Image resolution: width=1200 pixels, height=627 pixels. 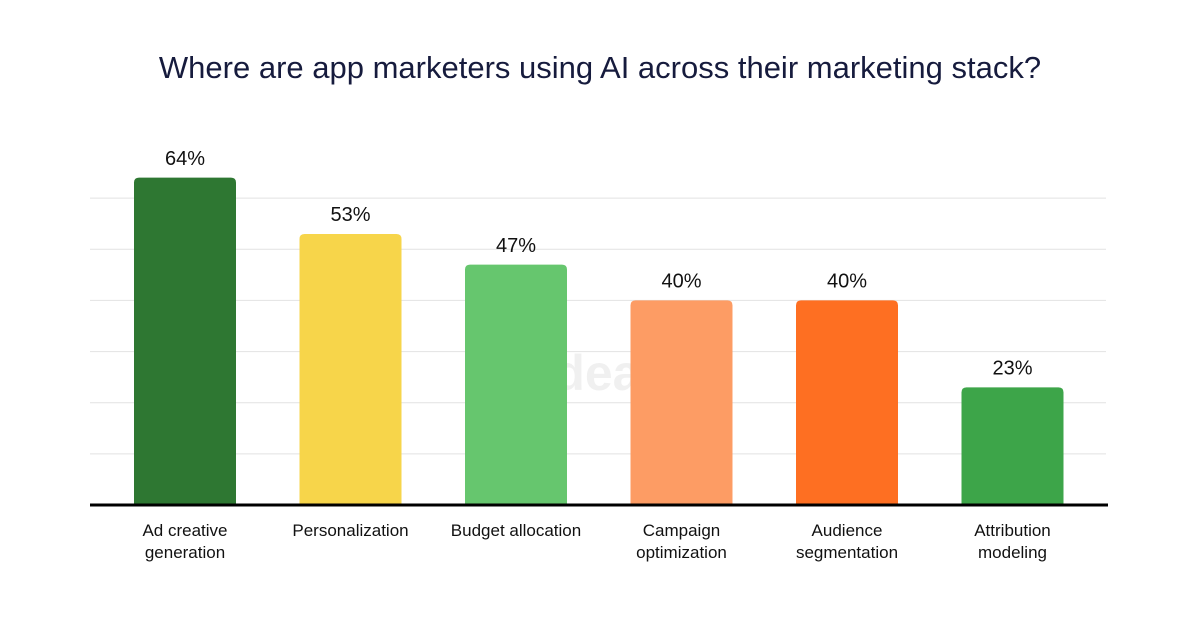 I want to click on x-tick-label: Personalization, so click(x=350, y=530).